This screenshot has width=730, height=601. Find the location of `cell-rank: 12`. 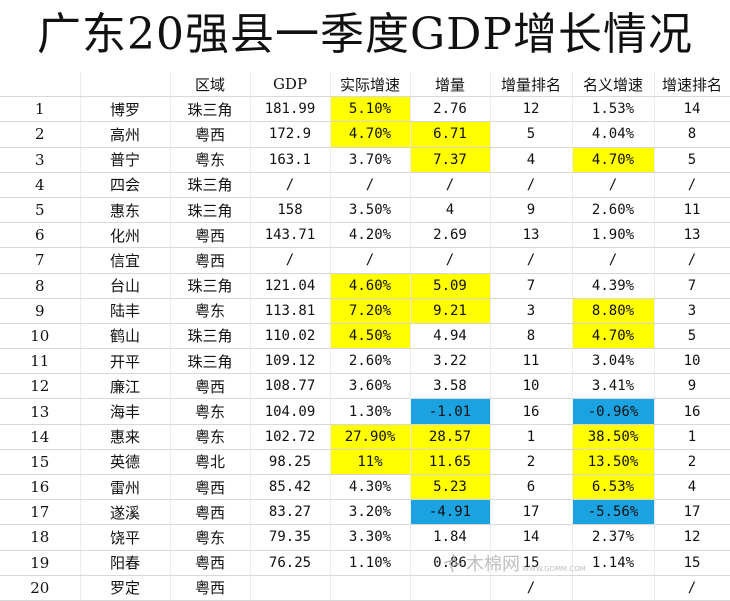

cell-rank: 12 is located at coordinates (40, 386).